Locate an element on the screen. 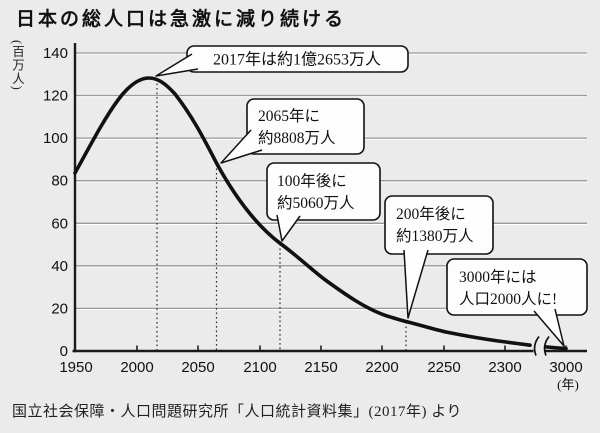  y-tick-60: 60 is located at coordinates (59, 223).